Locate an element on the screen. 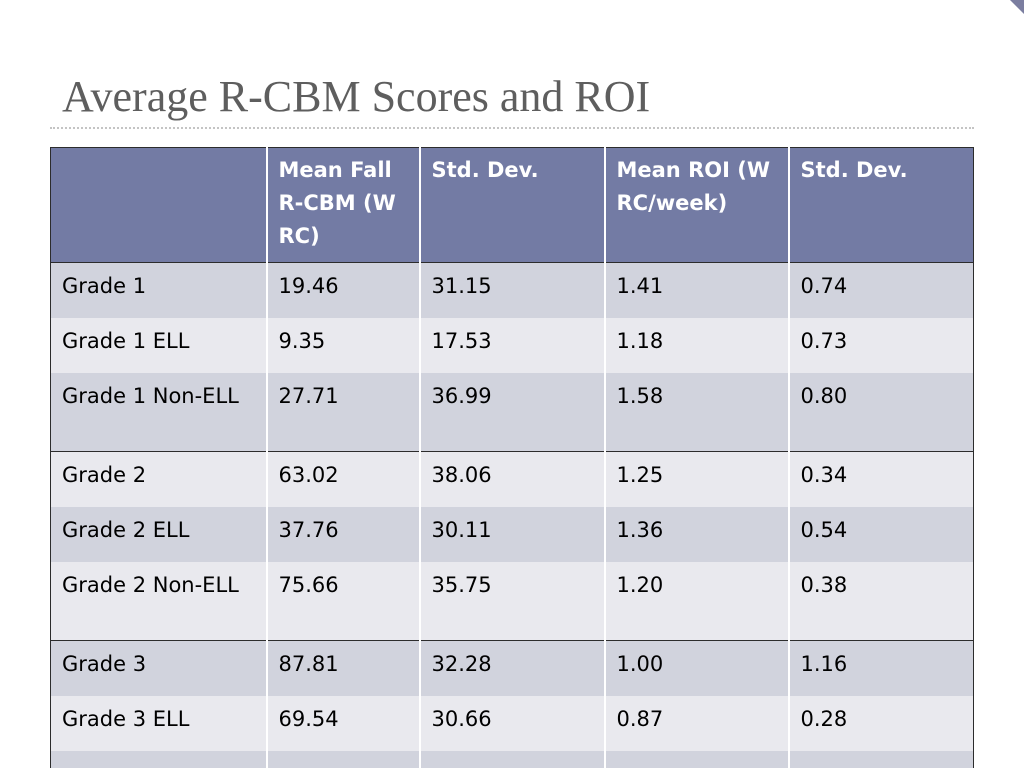 The width and height of the screenshot is (1024, 768). row-label-cell: Grade 2 ELL is located at coordinates (159, 534).